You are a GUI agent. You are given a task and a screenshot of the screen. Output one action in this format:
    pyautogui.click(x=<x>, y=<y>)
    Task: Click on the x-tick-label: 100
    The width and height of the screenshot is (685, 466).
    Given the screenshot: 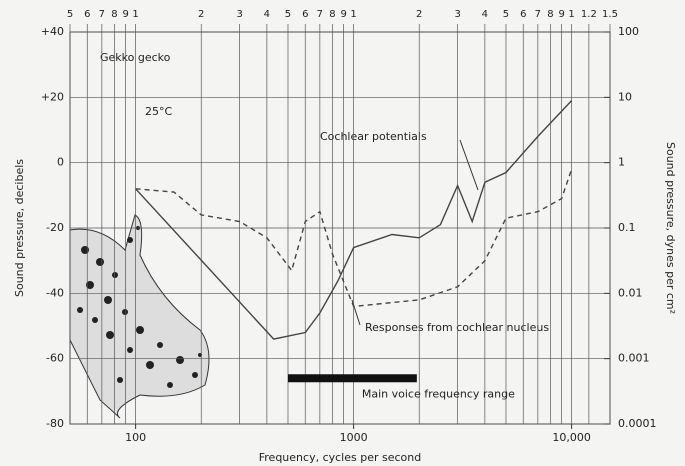 What is the action you would take?
    pyautogui.click(x=135, y=437)
    